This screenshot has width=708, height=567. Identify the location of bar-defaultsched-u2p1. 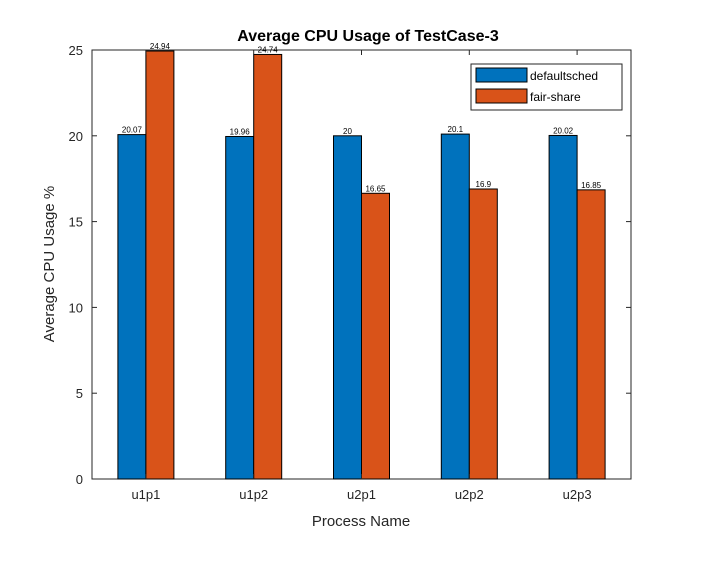
(347, 307).